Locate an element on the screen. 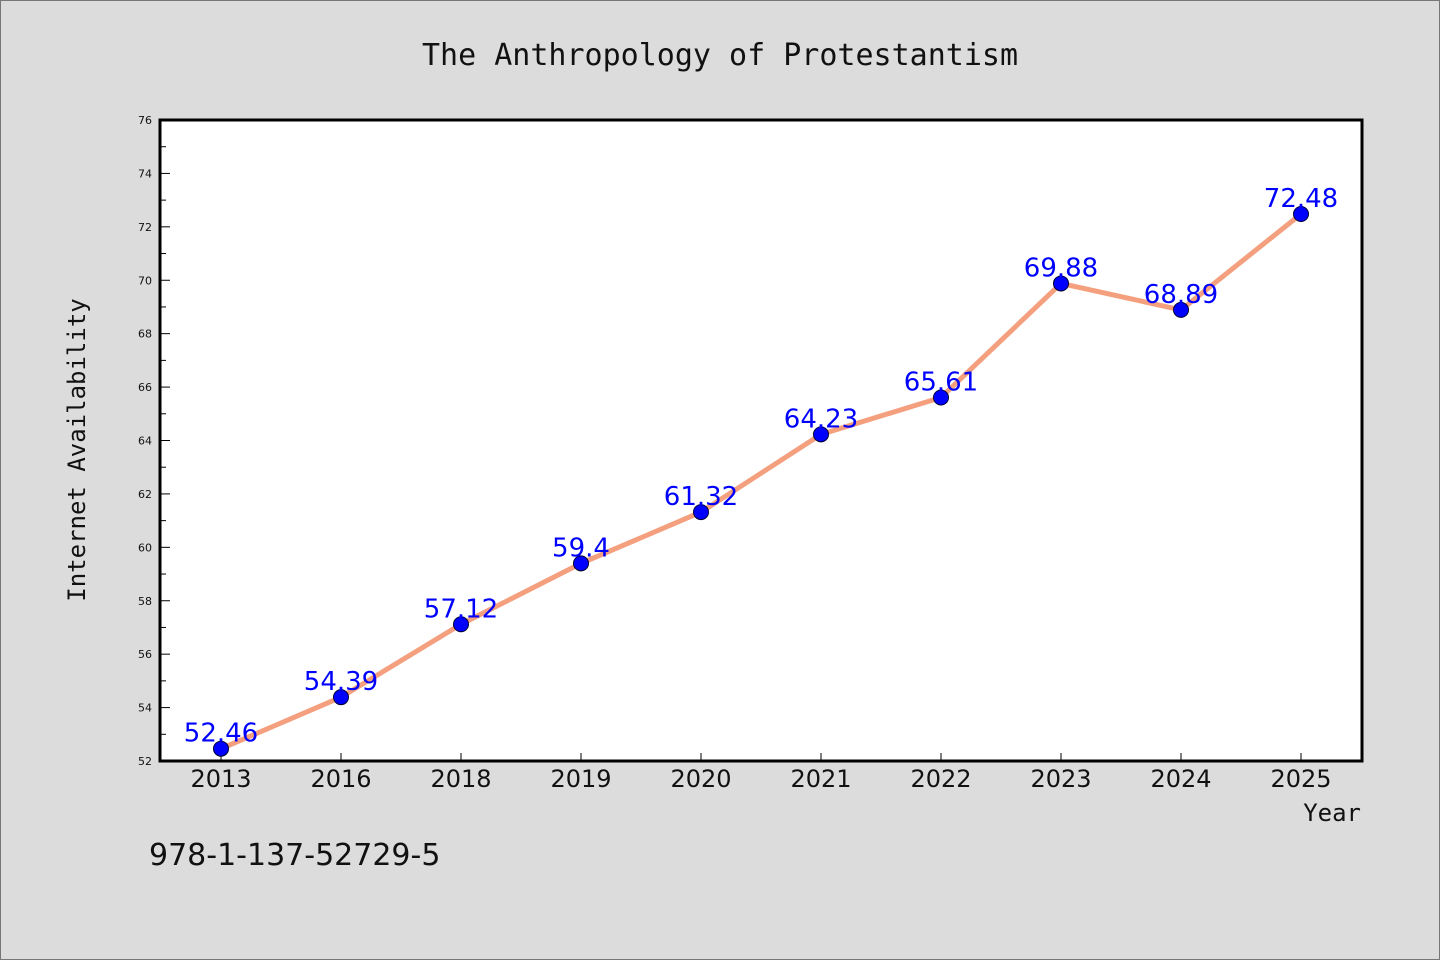 The image size is (1440, 960). y-tick-label: 64 is located at coordinates (145, 441).